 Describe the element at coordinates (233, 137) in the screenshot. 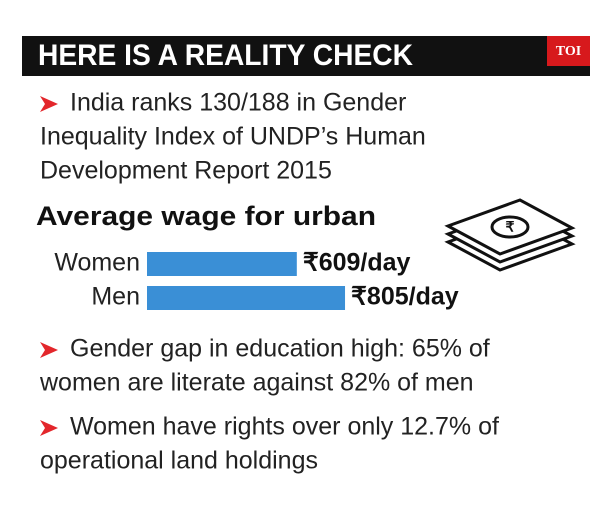

I see `bullet-text: Inequality Index of UNDP’s Human` at that location.